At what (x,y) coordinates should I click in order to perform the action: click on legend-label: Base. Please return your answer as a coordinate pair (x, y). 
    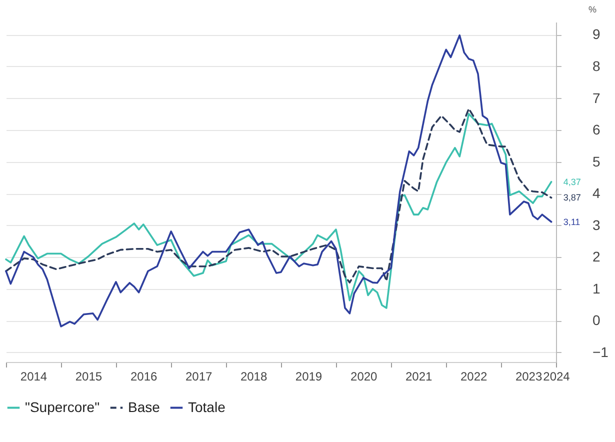
    Looking at the image, I should click on (144, 406).